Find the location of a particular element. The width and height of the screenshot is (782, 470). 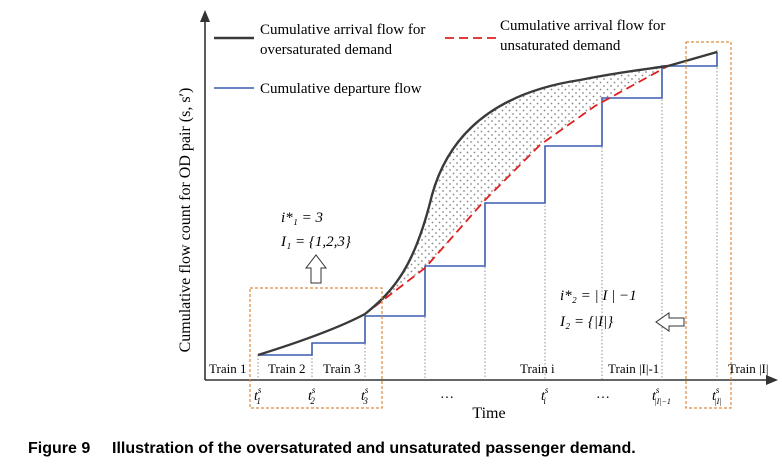

annotation-right: i*₂ = | I | −1 I₂ = {|I|} is located at coordinates (598, 309).